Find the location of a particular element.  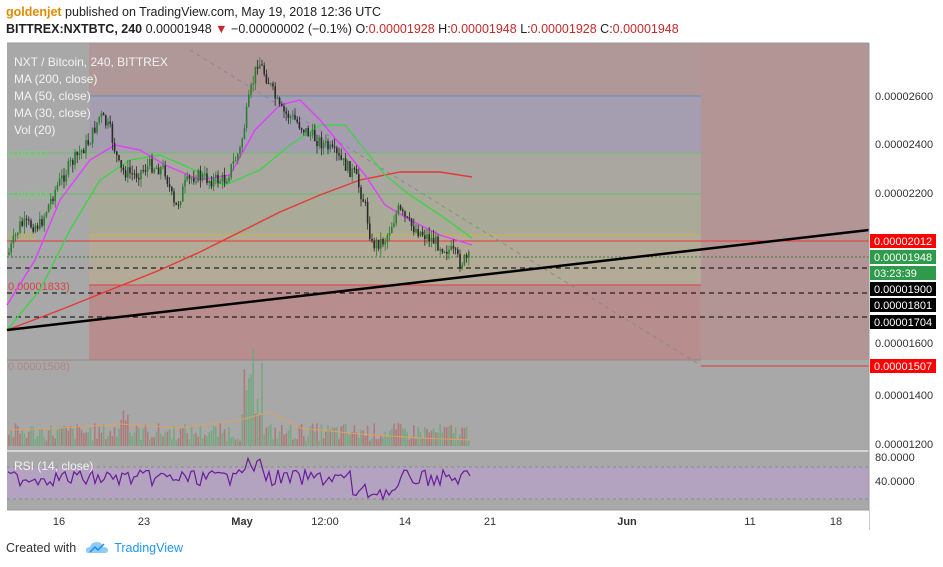

price-label-box is located at coordinates (903, 305).